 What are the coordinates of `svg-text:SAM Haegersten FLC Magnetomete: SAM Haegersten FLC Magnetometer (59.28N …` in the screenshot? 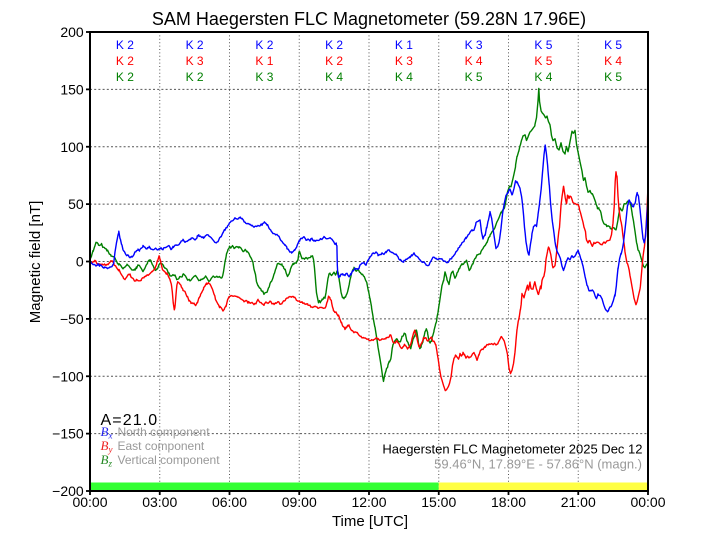 It's located at (369, 19).